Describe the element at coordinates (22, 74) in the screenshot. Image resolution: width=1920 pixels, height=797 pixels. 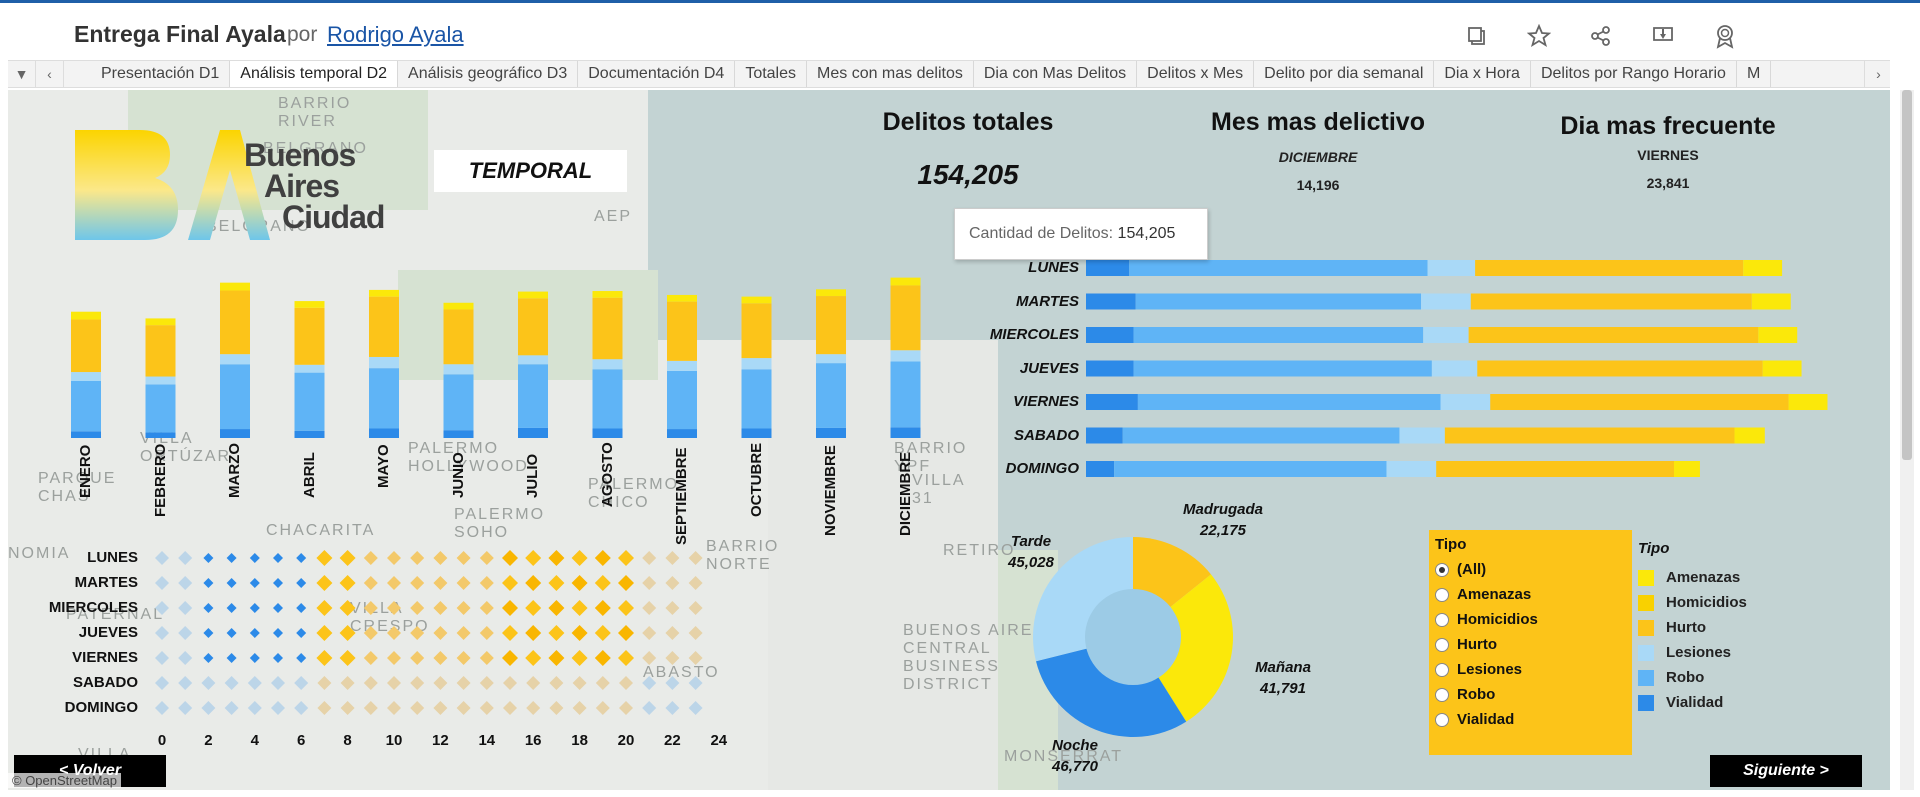
I see `tab-menu-icon: ▼` at that location.